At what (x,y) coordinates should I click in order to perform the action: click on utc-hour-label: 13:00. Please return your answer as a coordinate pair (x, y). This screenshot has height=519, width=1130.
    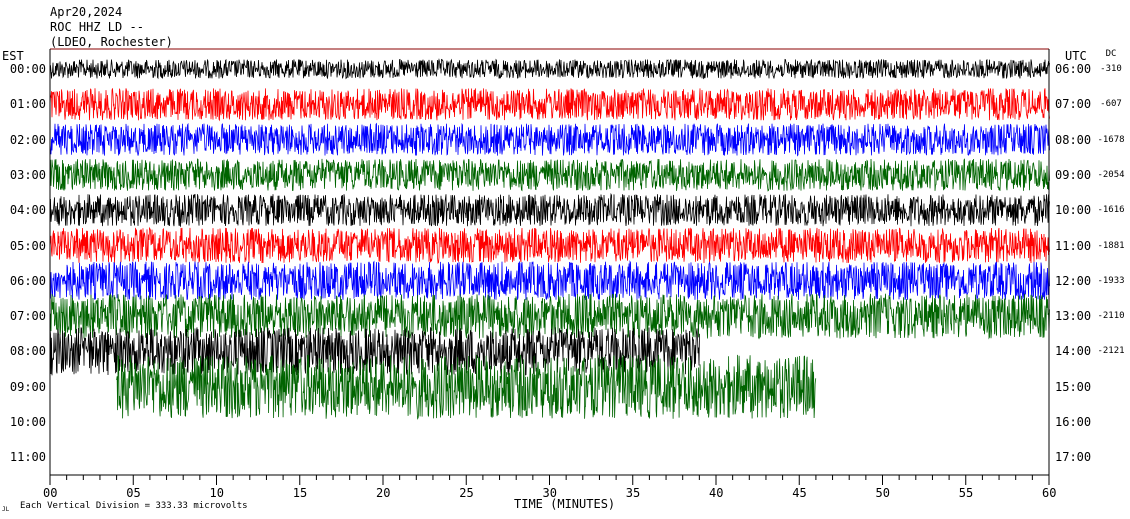
    Looking at the image, I should click on (1073, 316).